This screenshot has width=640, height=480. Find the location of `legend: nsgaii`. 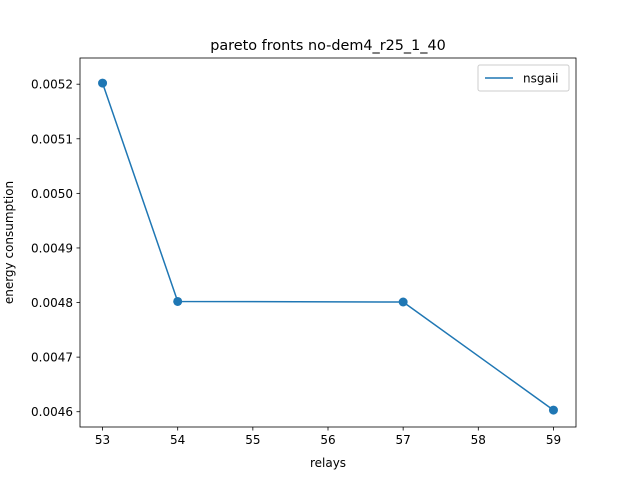

legend: nsgaii is located at coordinates (523, 78).